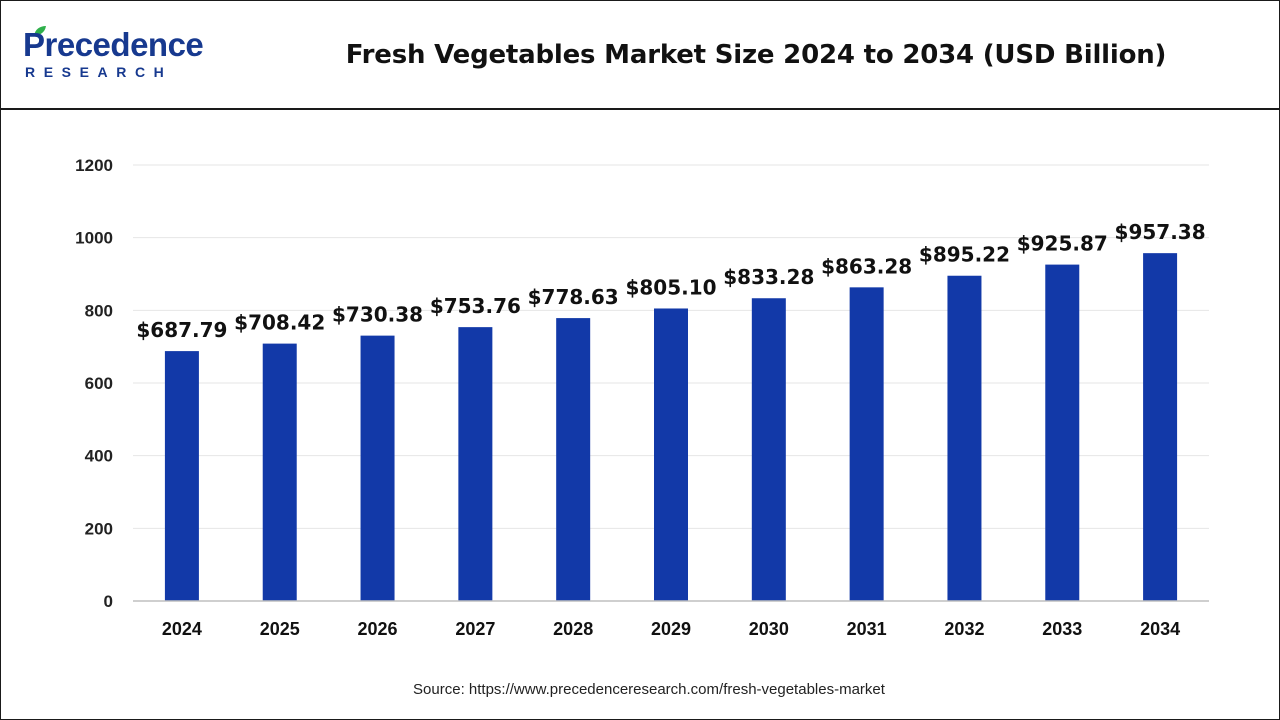 The height and width of the screenshot is (720, 1280). I want to click on x-tick-label: 2030, so click(769, 629).